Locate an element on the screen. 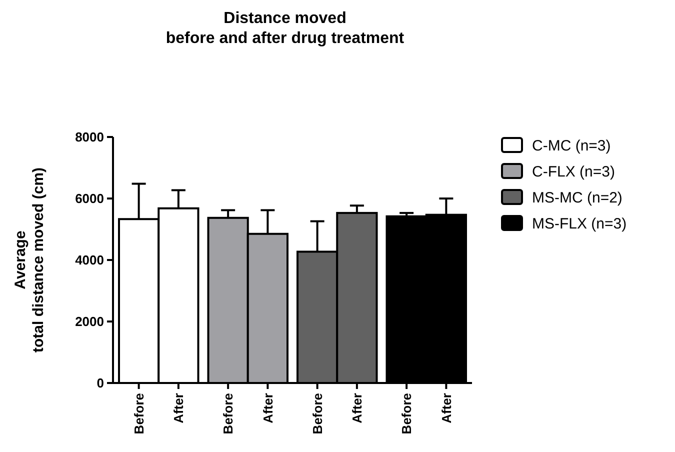 Image resolution: width=675 pixels, height=452 pixels. y-tick-label: 2000 is located at coordinates (89, 322).